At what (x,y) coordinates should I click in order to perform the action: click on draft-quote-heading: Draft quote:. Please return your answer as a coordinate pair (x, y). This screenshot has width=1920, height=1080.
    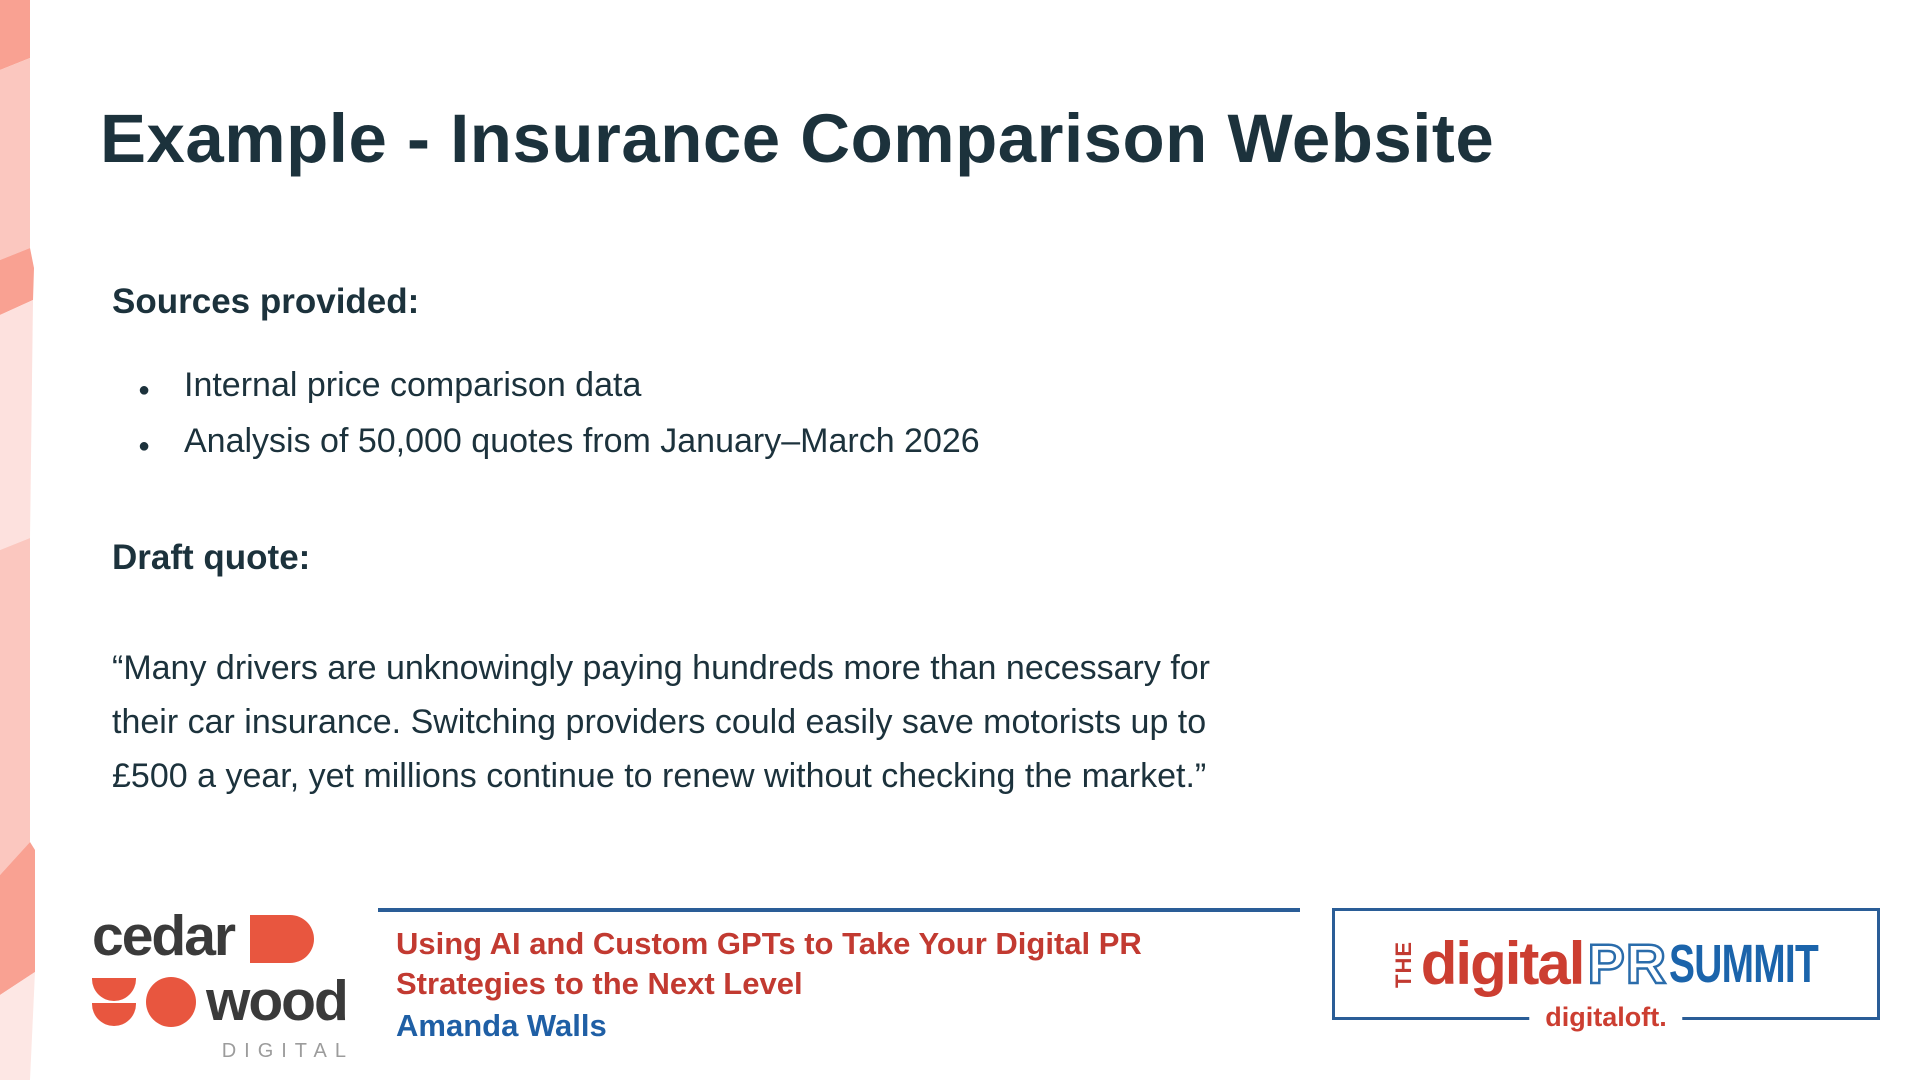
    Looking at the image, I should click on (211, 557).